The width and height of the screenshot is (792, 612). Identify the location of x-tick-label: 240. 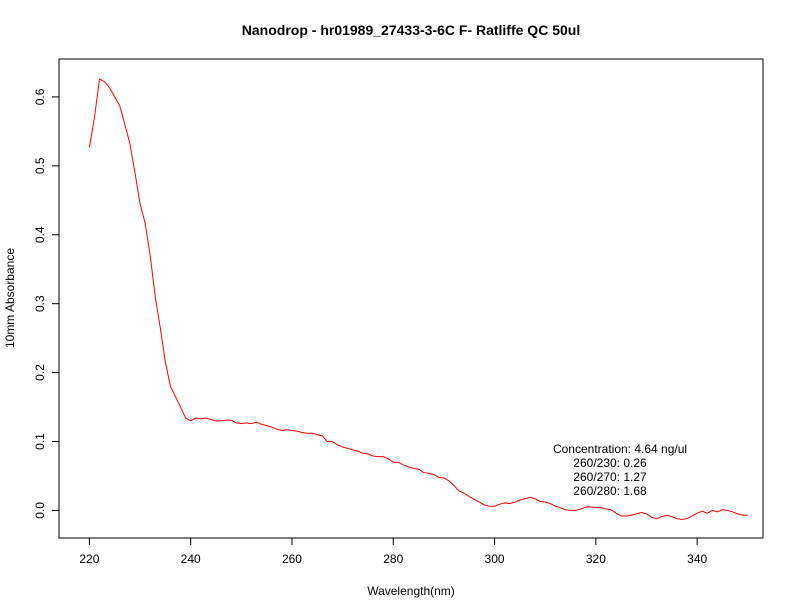
(191, 559).